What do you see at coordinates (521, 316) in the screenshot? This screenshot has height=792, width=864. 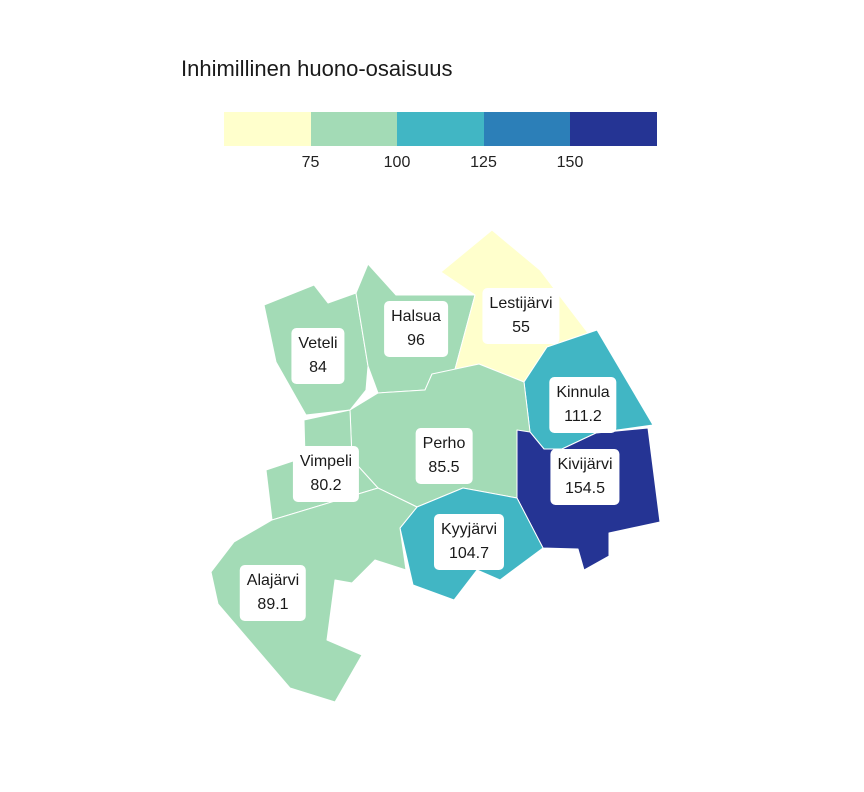 I see `region-label: Lestijärvi 55` at bounding box center [521, 316].